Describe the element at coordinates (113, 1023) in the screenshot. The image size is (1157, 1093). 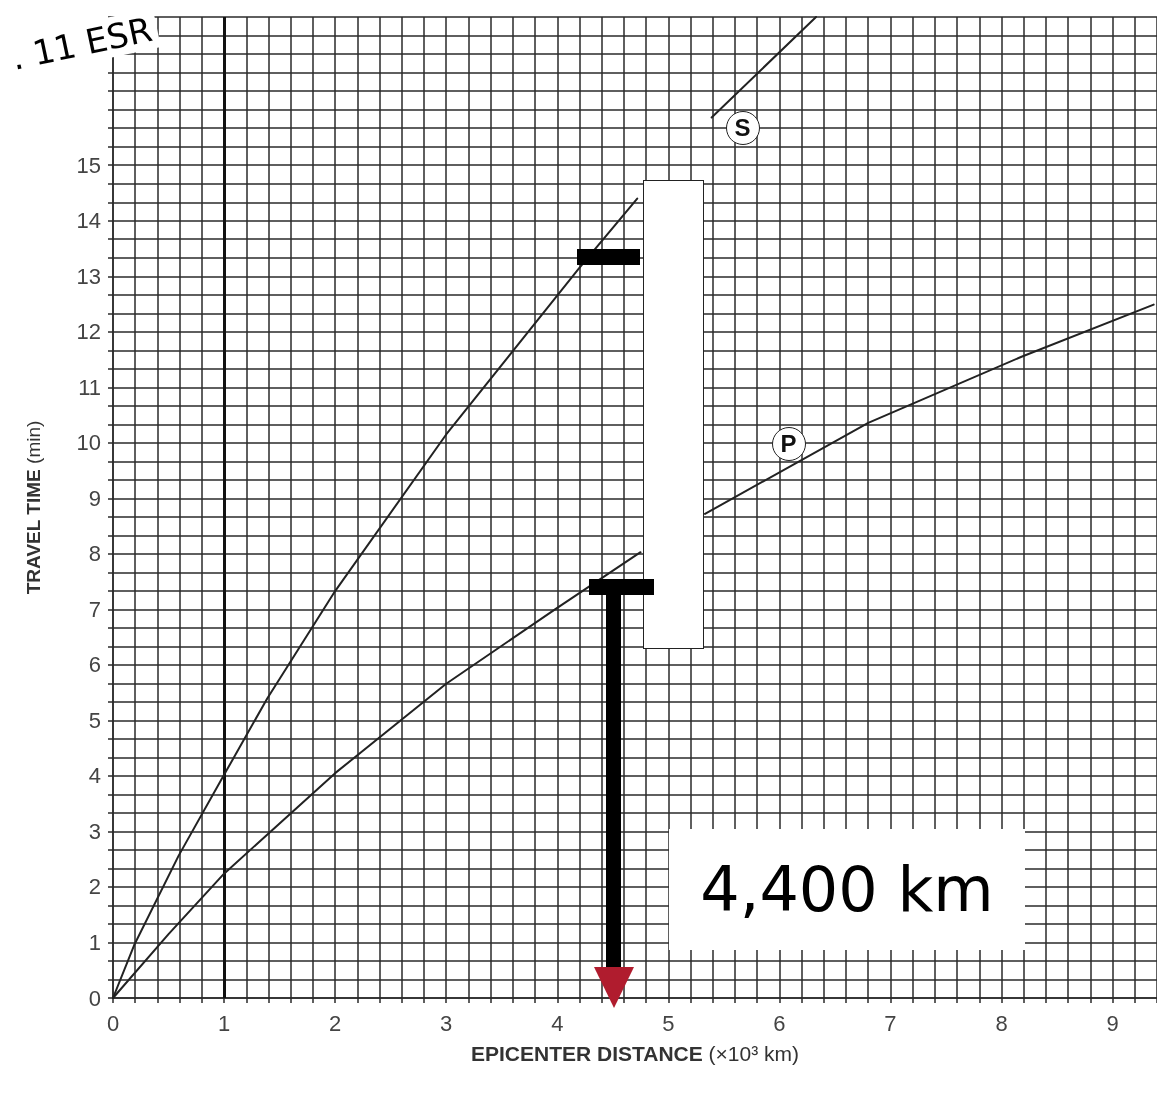
I see `x-tick-label: 0` at that location.